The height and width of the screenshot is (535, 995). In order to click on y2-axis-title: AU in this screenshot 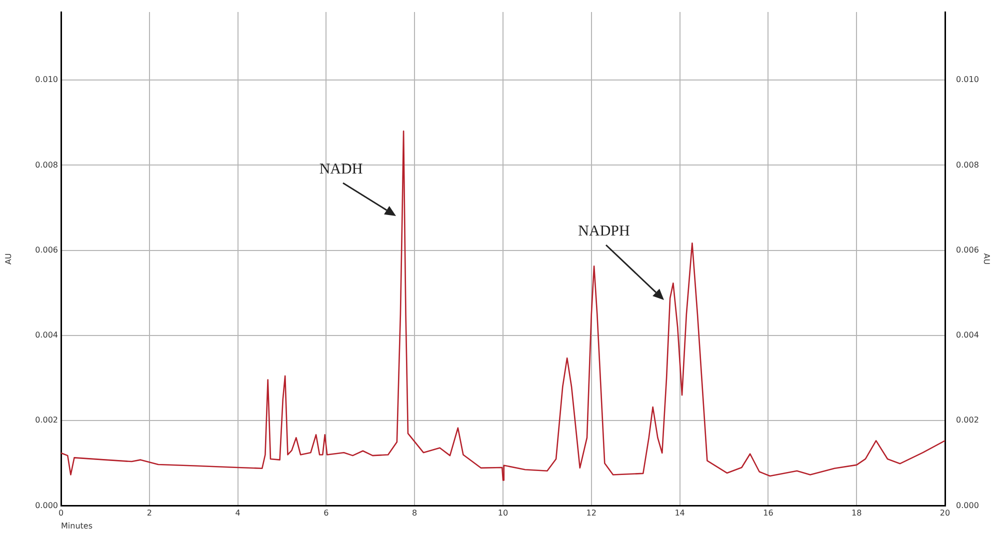, I will do `click(987, 259)`.